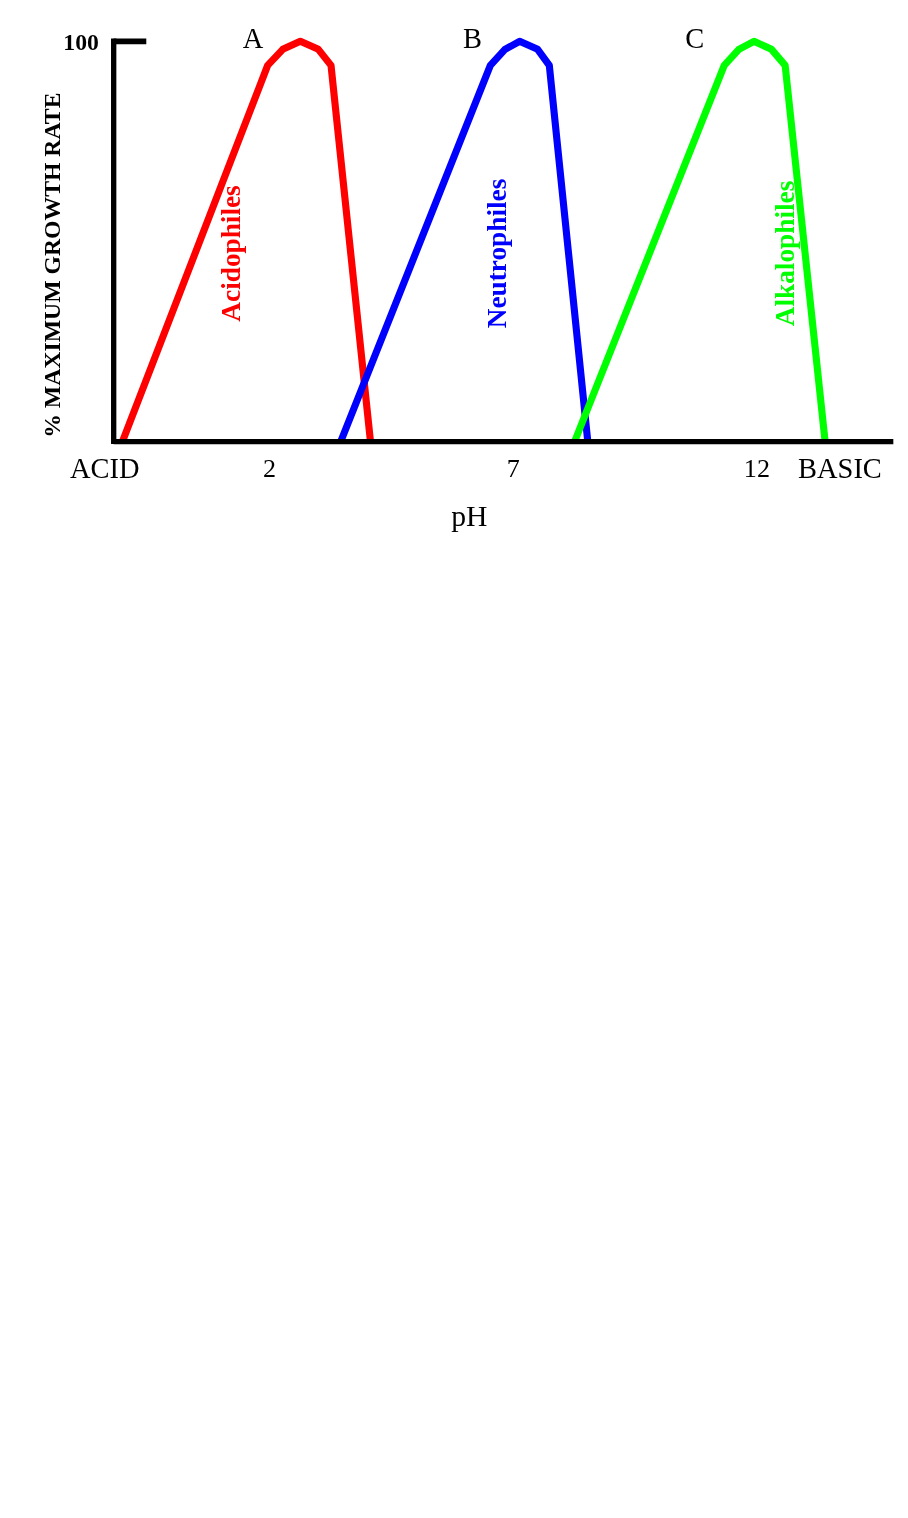 The width and height of the screenshot is (908, 1518). Describe the element at coordinates (52, 265) in the screenshot. I see `y-axis-title: % MAXIMUM GROWTH RATE` at that location.